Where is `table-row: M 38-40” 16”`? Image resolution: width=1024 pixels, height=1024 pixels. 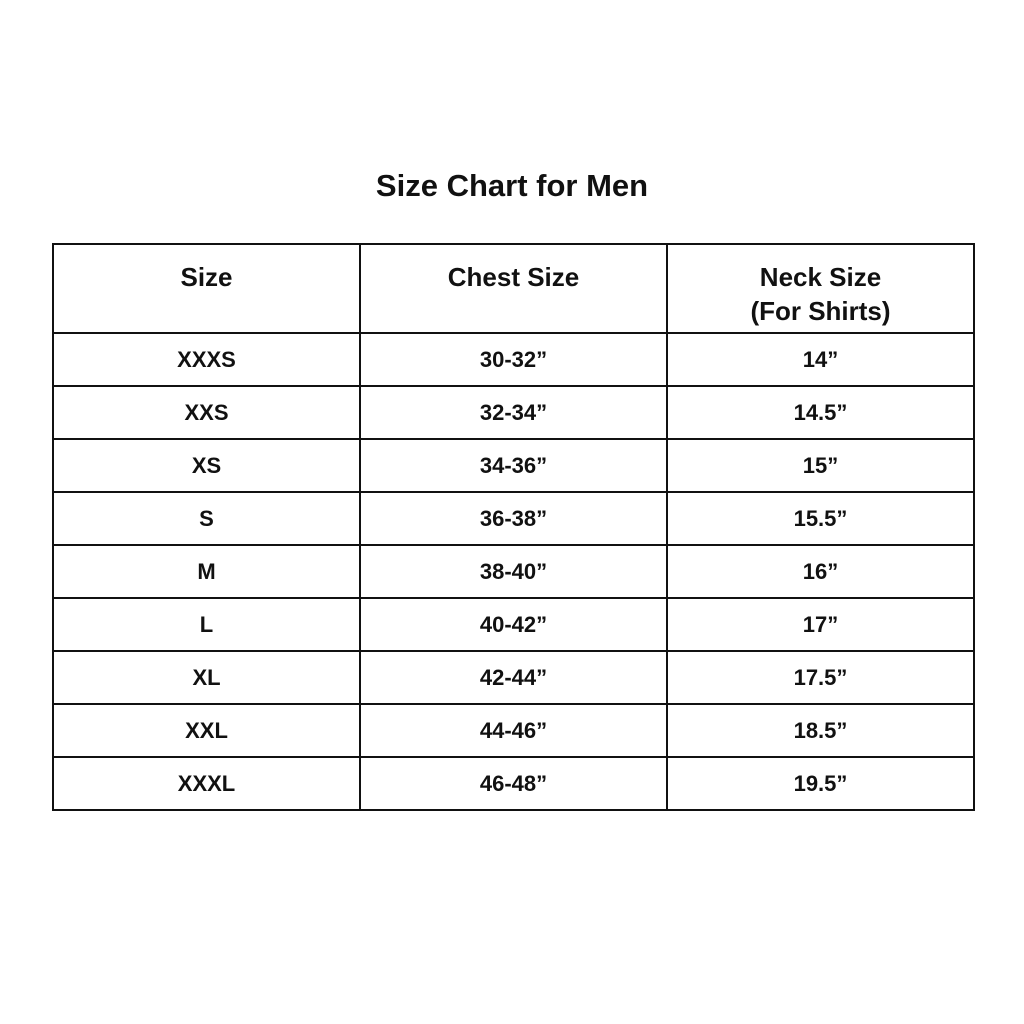
table-row: M 38-40” 16” is located at coordinates (513, 571).